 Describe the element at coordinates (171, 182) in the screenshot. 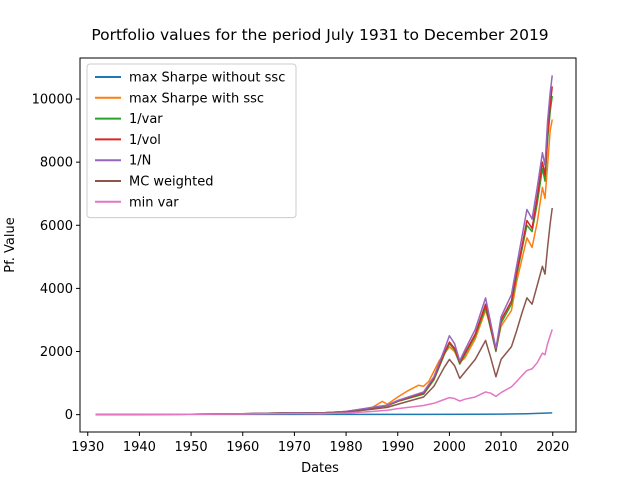

I see `legend-label: MC weighted` at that location.